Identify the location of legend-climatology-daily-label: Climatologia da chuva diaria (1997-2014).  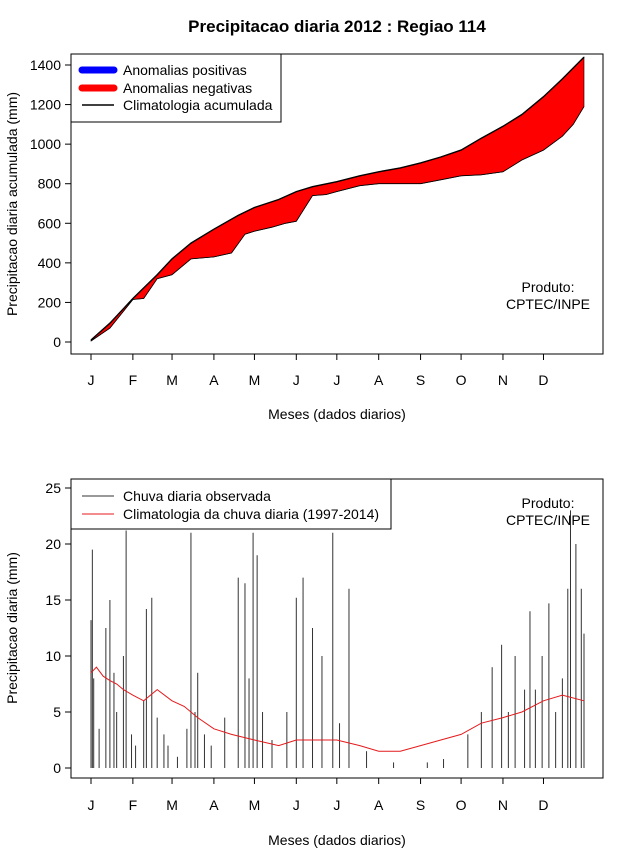
(251, 514).